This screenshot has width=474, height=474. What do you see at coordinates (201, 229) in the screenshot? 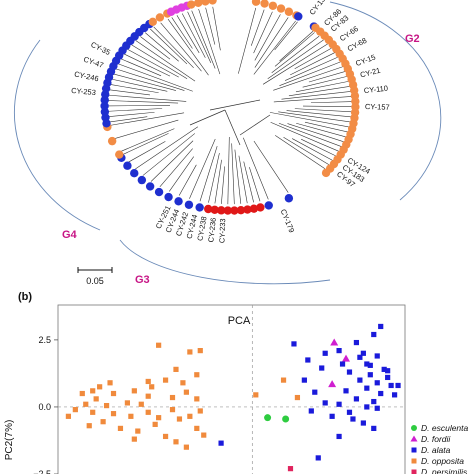
I see `tree-leaf-label: CY-238` at bounding box center [201, 229].